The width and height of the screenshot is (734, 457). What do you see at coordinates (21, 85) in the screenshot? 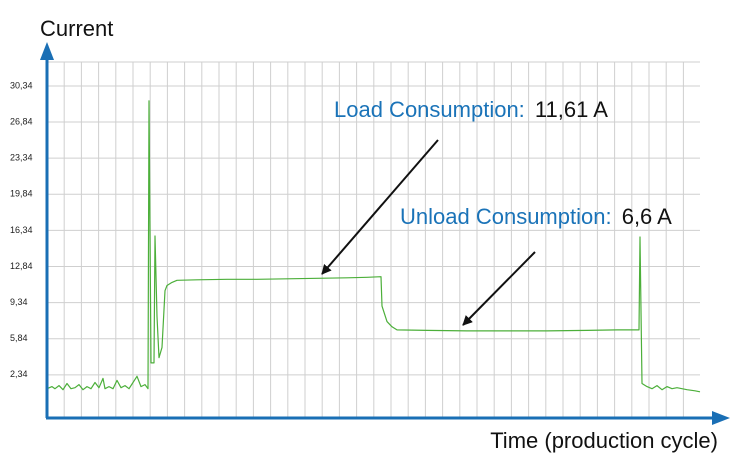
I see `y-tick-label: 30,34` at bounding box center [21, 85].